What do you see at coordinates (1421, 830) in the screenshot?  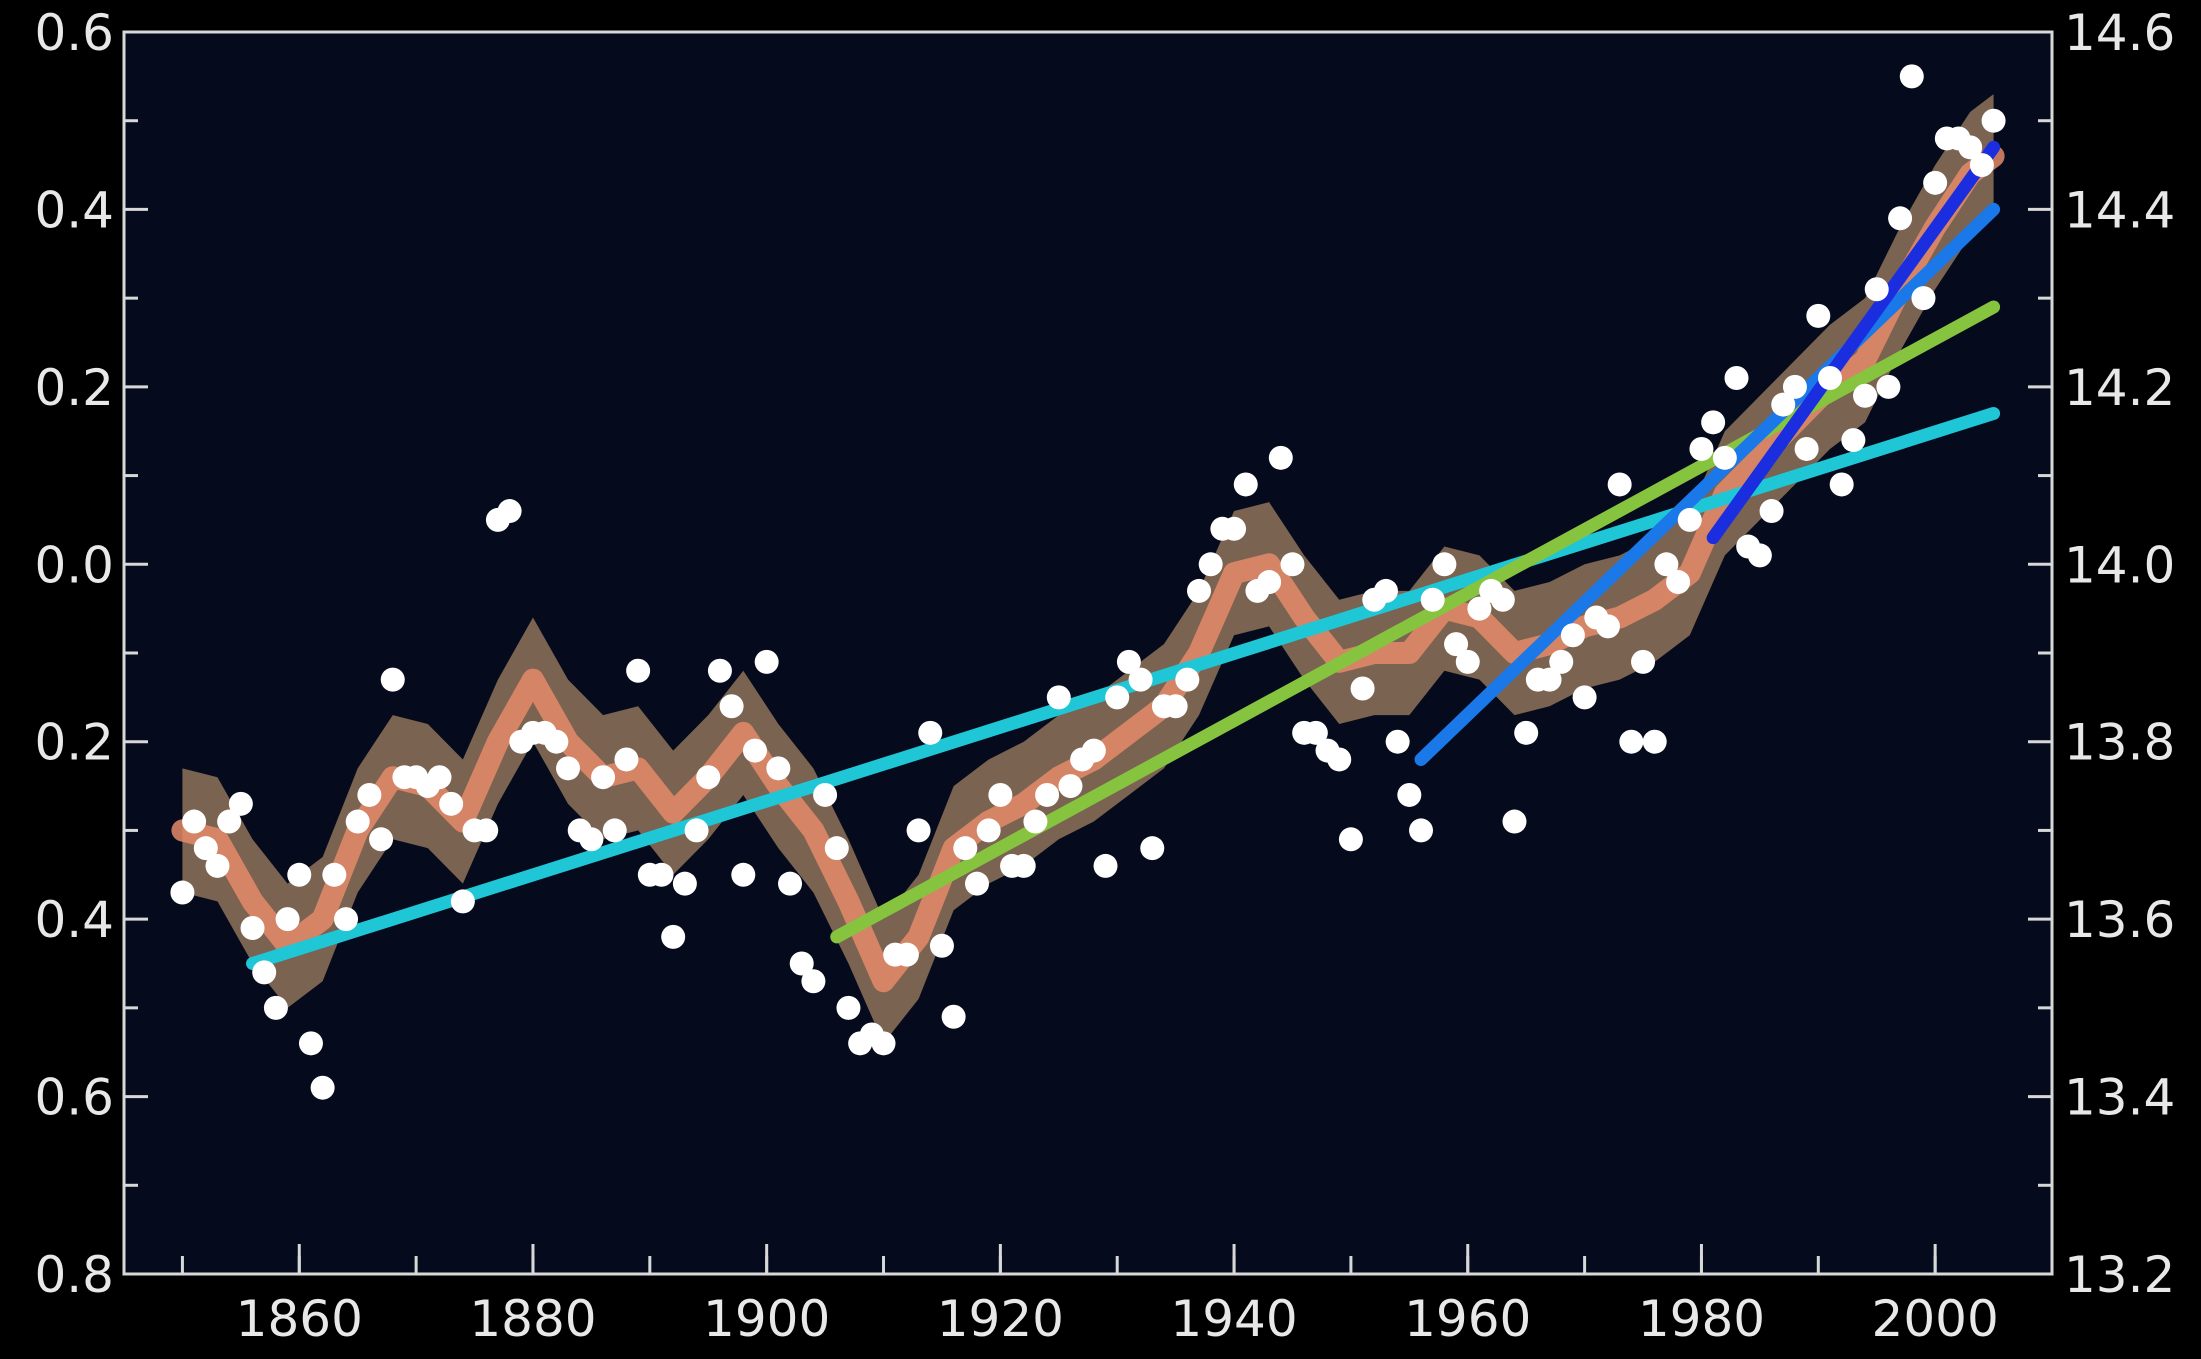 I see `data-point-1956` at bounding box center [1421, 830].